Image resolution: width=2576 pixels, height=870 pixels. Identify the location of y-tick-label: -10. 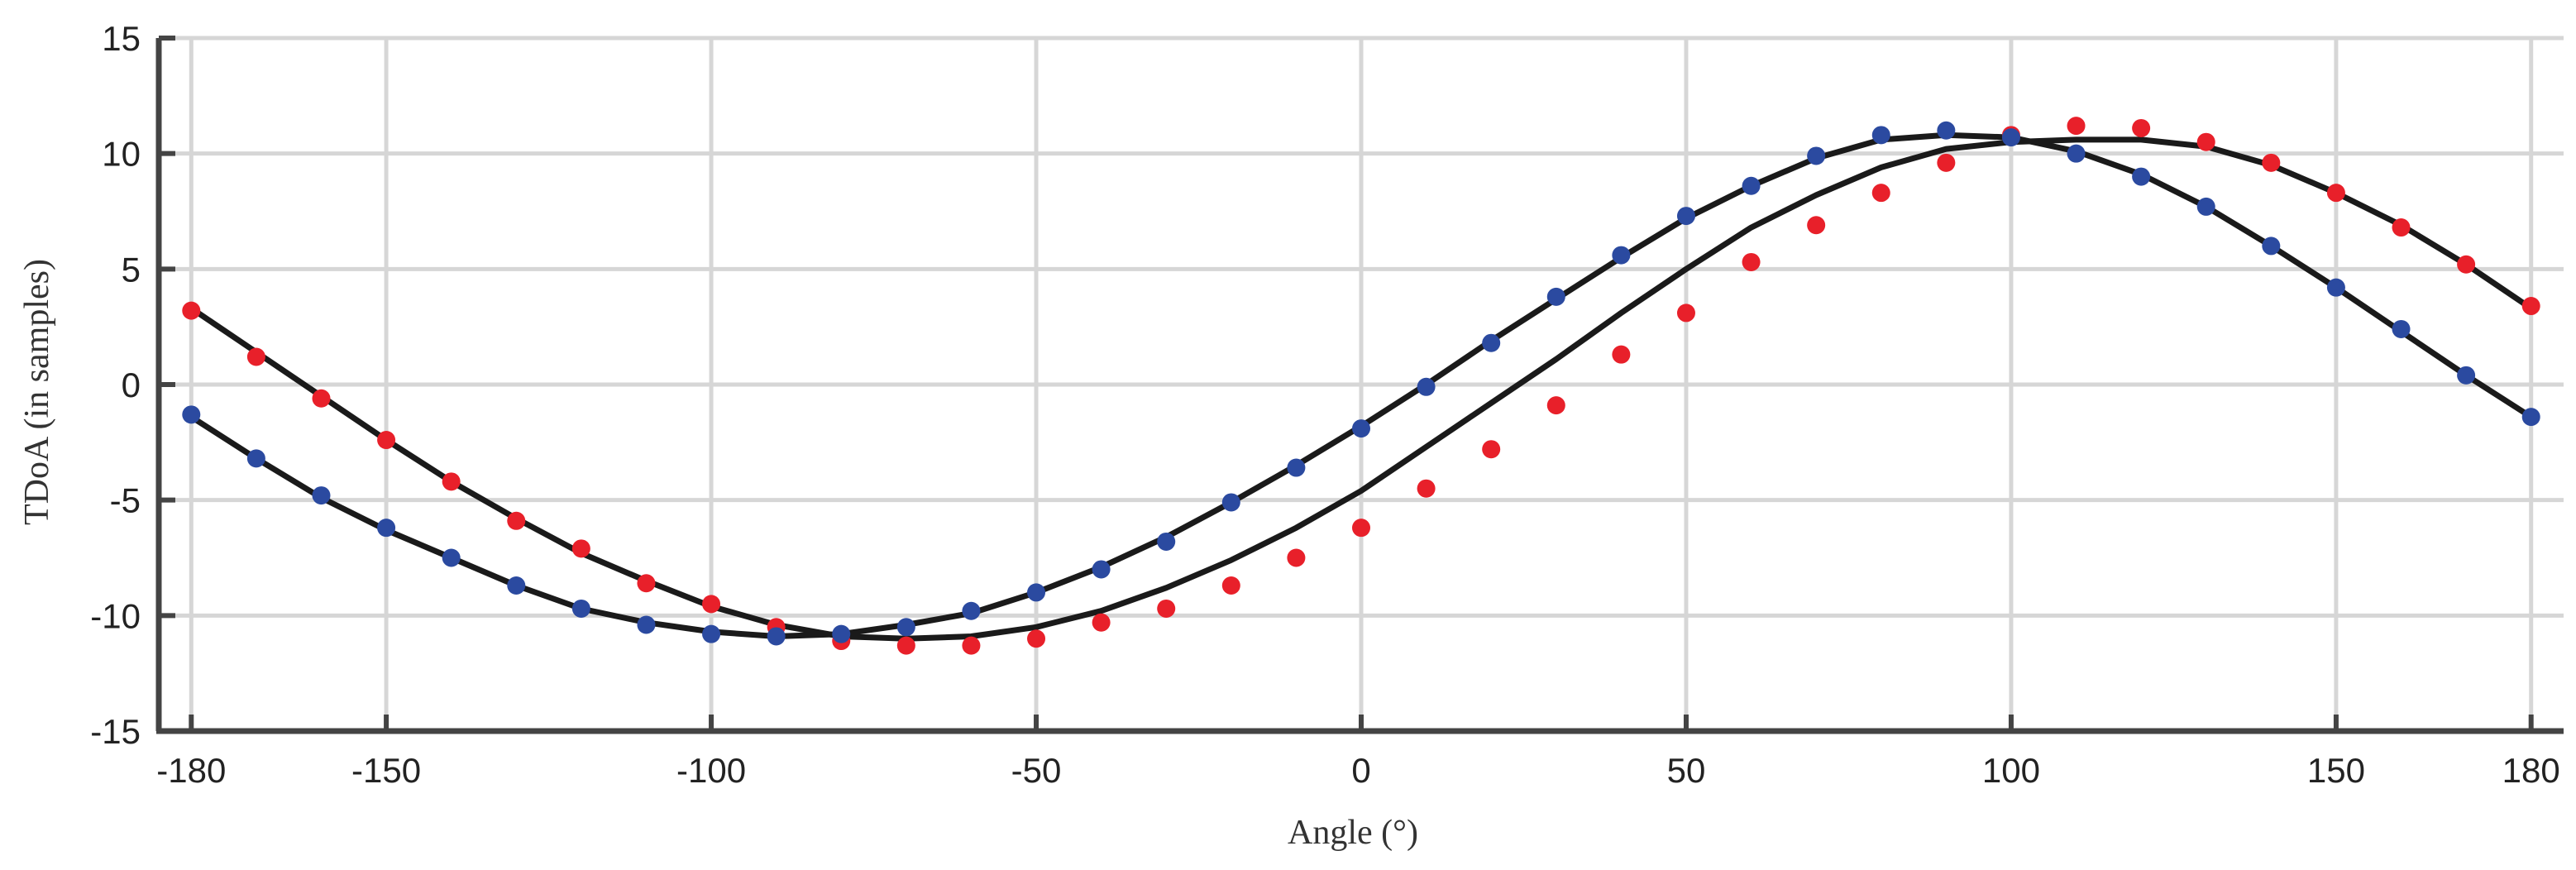
(115, 615).